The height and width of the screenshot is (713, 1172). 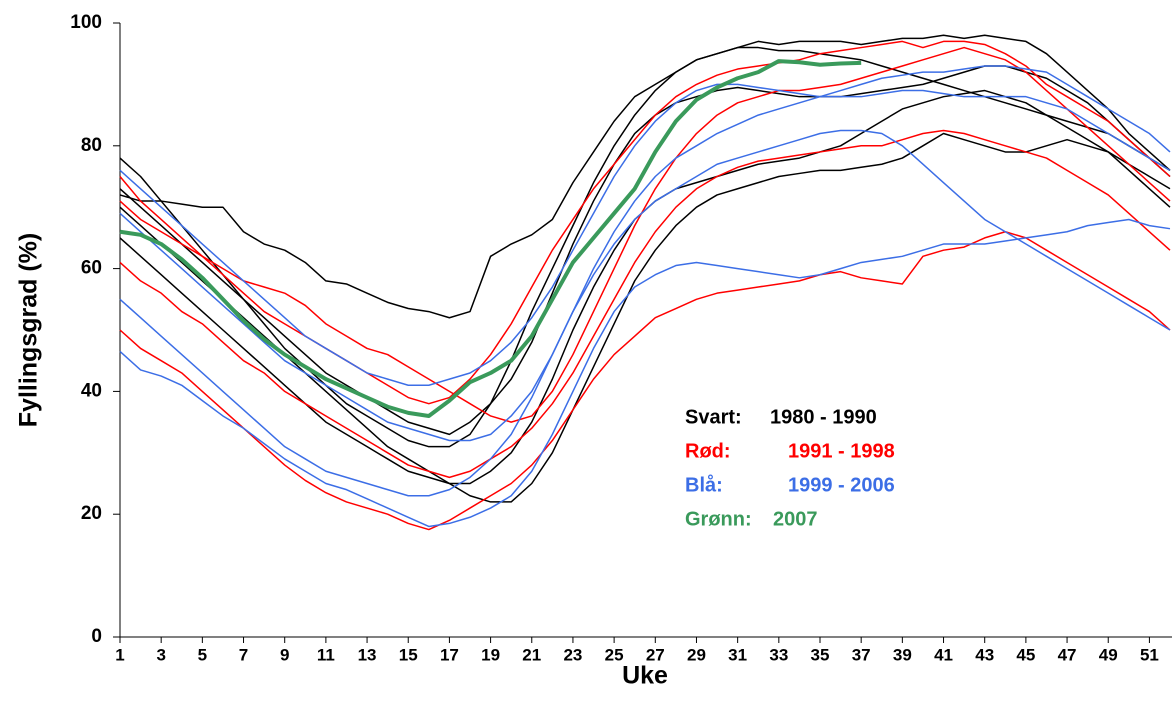 I want to click on annotation-label: Svart:, so click(x=713, y=417).